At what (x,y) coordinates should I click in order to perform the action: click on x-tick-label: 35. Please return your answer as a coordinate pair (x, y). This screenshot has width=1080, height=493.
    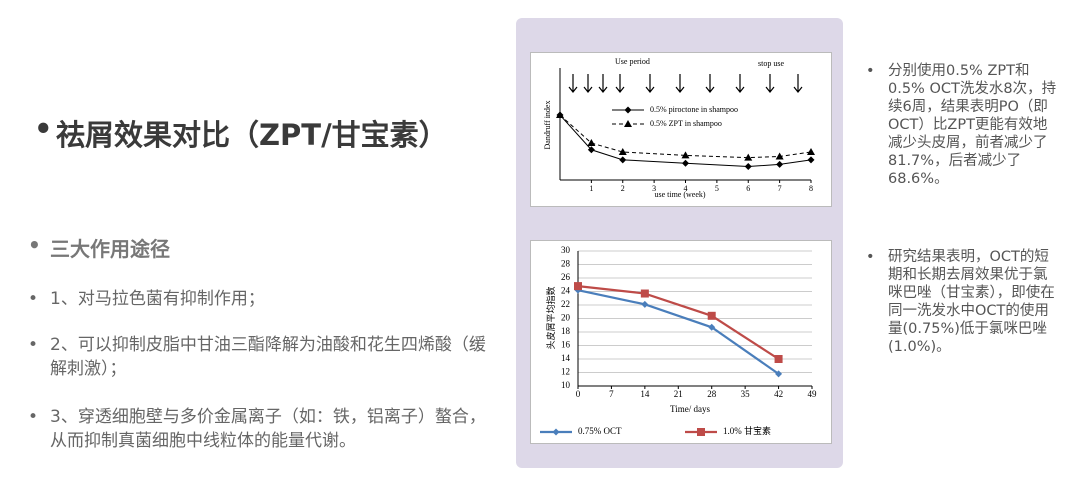
    Looking at the image, I should click on (746, 394).